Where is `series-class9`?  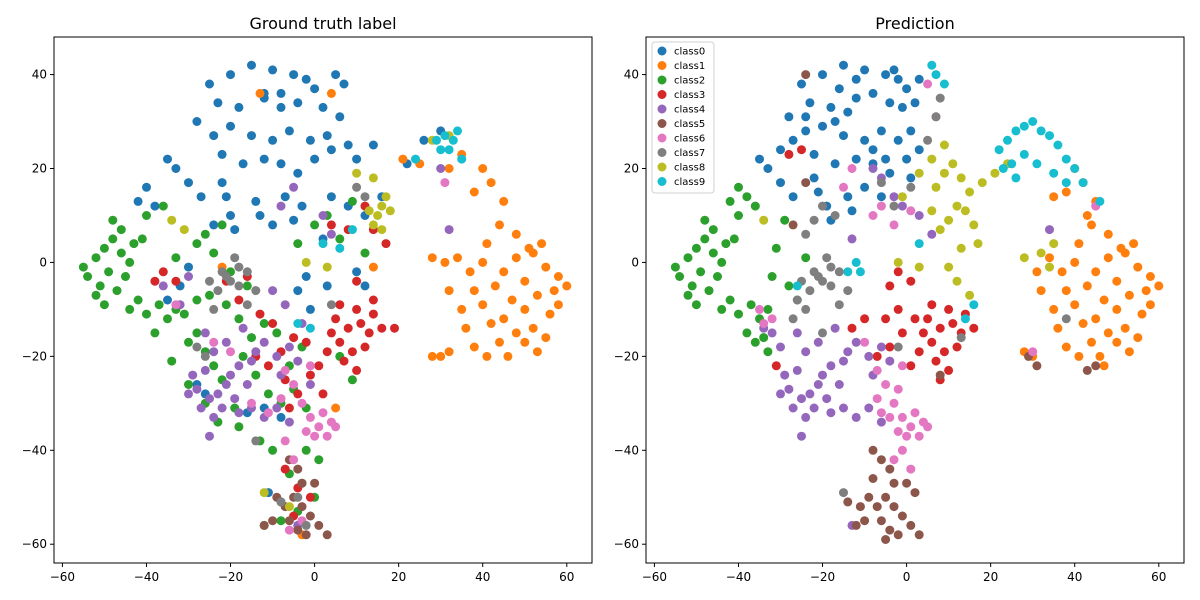 series-class9 is located at coordinates (380, 229).